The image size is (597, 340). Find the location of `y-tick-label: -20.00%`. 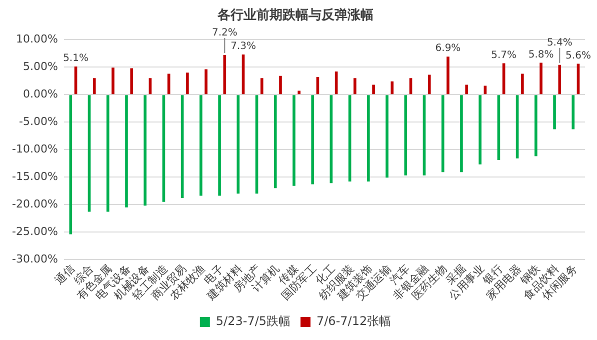

y-tick-label: -20.00% is located at coordinates (35, 203).